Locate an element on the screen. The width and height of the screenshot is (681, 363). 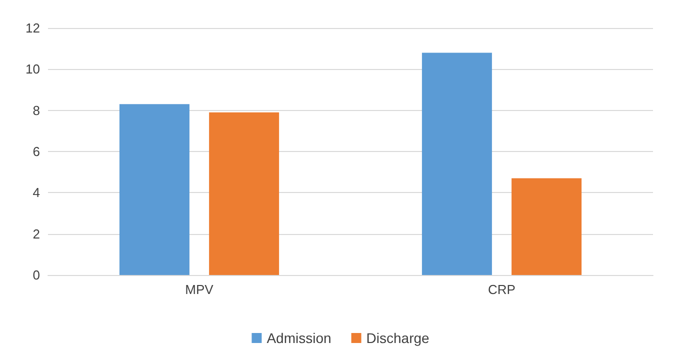
x-tick-label: CRP is located at coordinates (502, 289).